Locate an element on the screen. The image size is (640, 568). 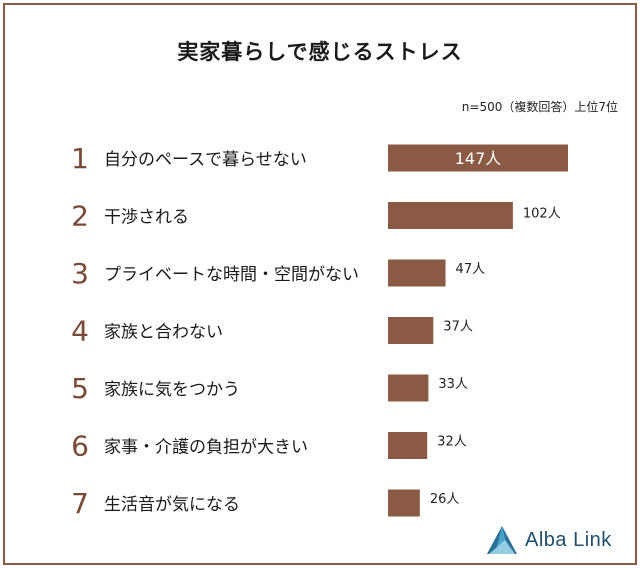
chart-title: 実家暮らしで感じるストレス is located at coordinates (320, 52).